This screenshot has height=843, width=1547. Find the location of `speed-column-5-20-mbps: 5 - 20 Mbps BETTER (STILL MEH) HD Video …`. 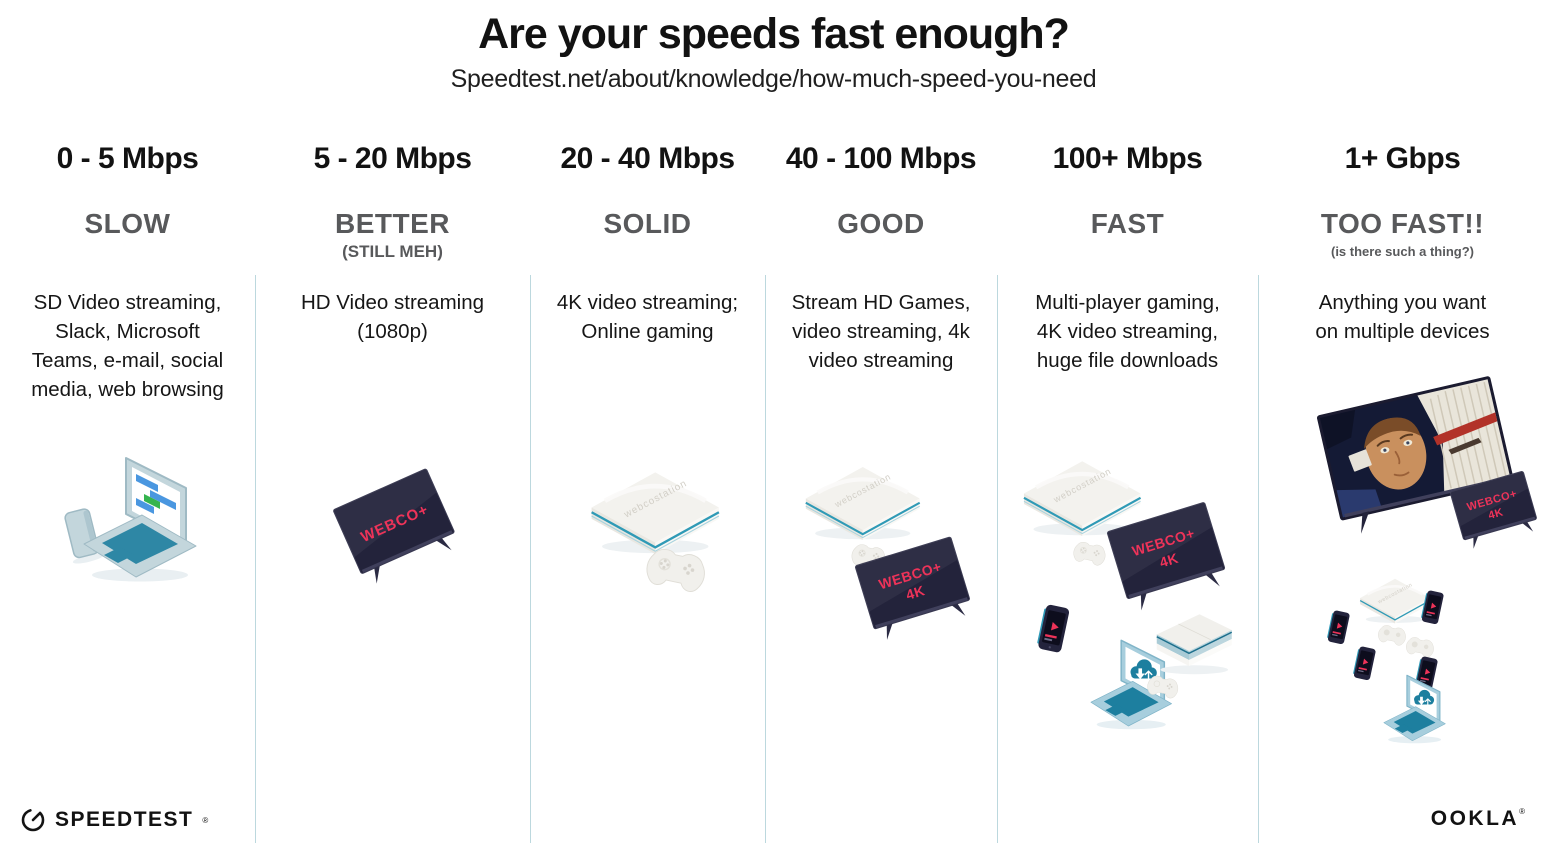

speed-column-5-20-mbps: 5 - 20 Mbps BETTER (STILL MEH) HD Video … is located at coordinates (392, 455).